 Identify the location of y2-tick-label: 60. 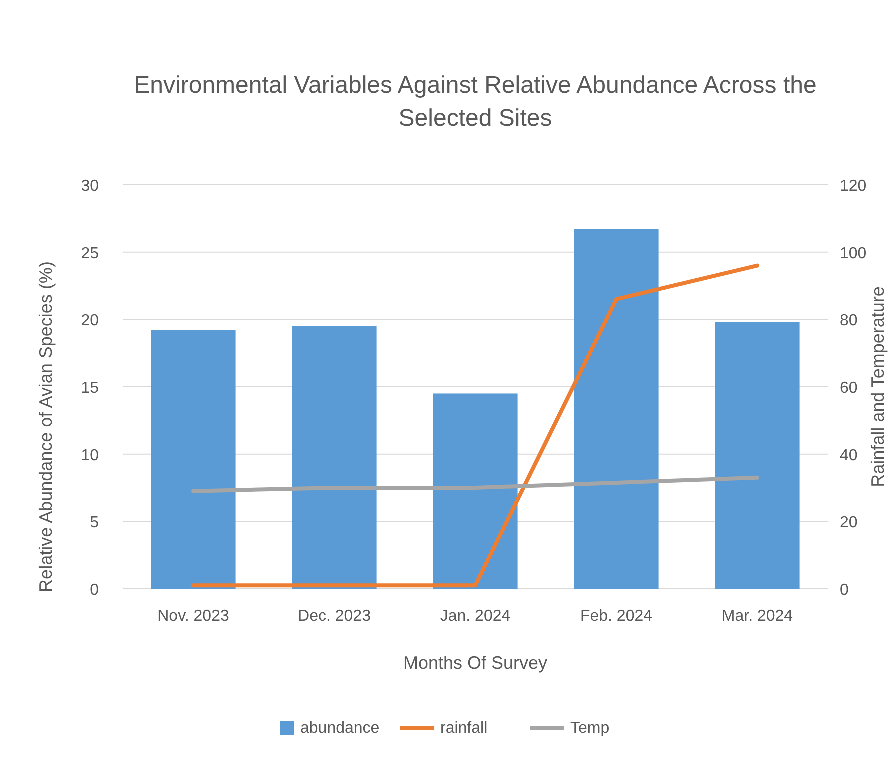
(849, 388).